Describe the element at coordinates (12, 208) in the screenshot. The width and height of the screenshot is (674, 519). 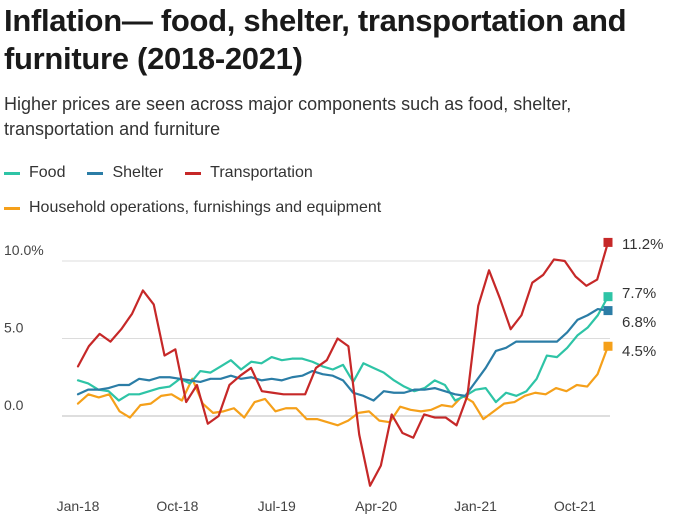
I see `legend-swatch-household` at that location.